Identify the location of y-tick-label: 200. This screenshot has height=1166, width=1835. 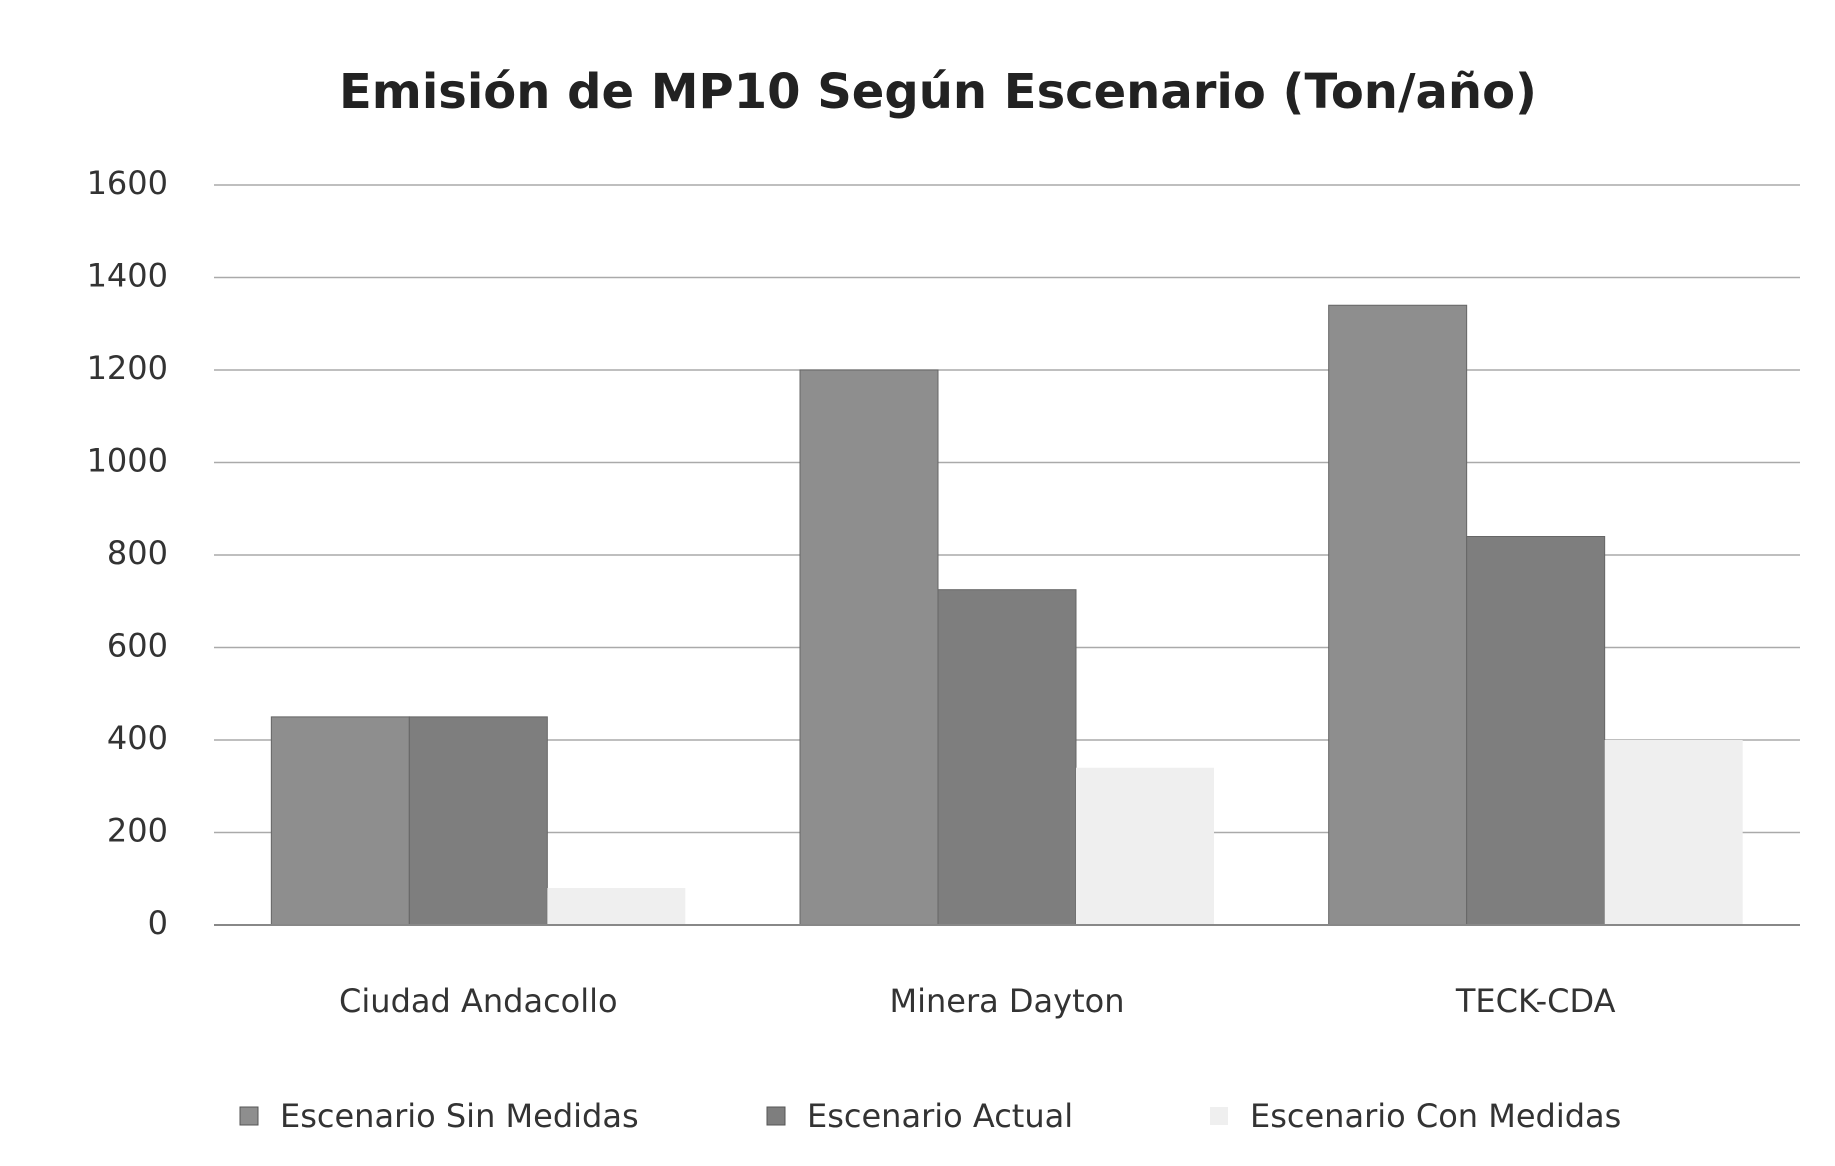
(137, 831).